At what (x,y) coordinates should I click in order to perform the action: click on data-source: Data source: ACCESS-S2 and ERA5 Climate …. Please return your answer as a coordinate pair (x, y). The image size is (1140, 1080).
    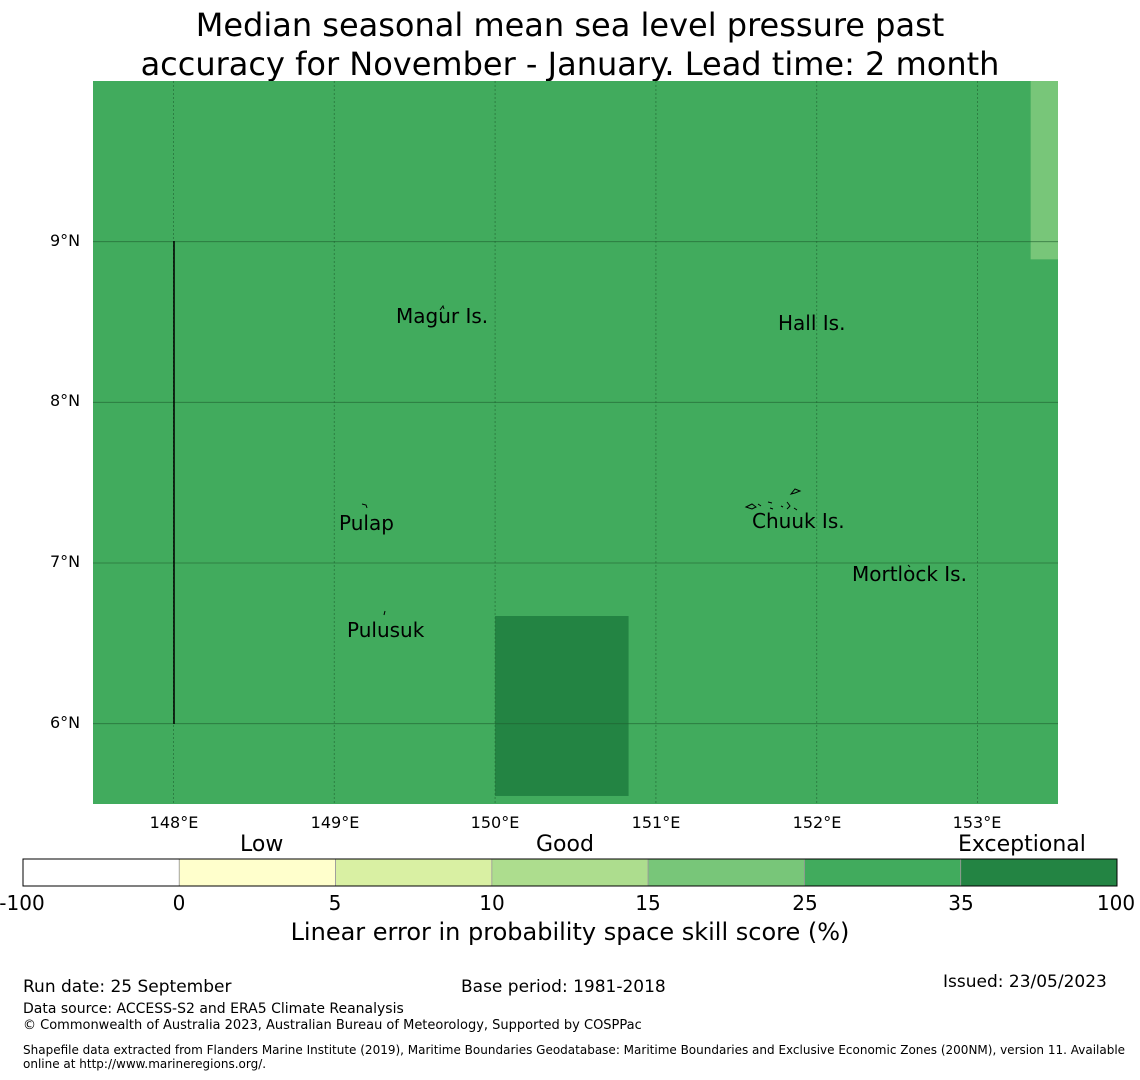
    Looking at the image, I should click on (213, 1009).